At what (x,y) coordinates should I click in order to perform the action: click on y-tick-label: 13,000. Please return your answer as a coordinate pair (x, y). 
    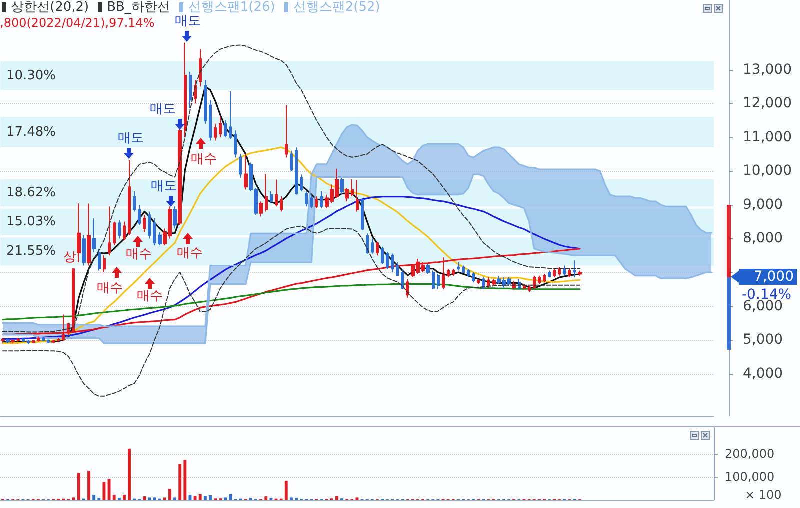
    Looking at the image, I should click on (767, 70).